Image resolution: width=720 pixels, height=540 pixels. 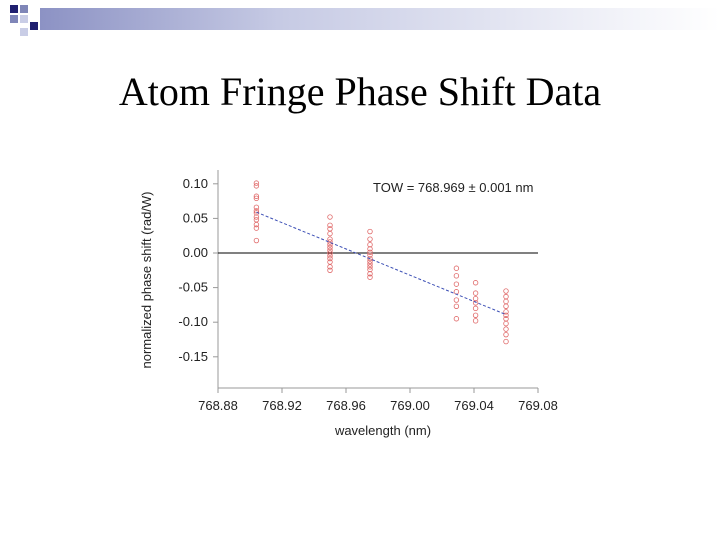 What do you see at coordinates (146, 279) in the screenshot?
I see `y-axis-label: normalized phase shift (rad/W)` at bounding box center [146, 279].